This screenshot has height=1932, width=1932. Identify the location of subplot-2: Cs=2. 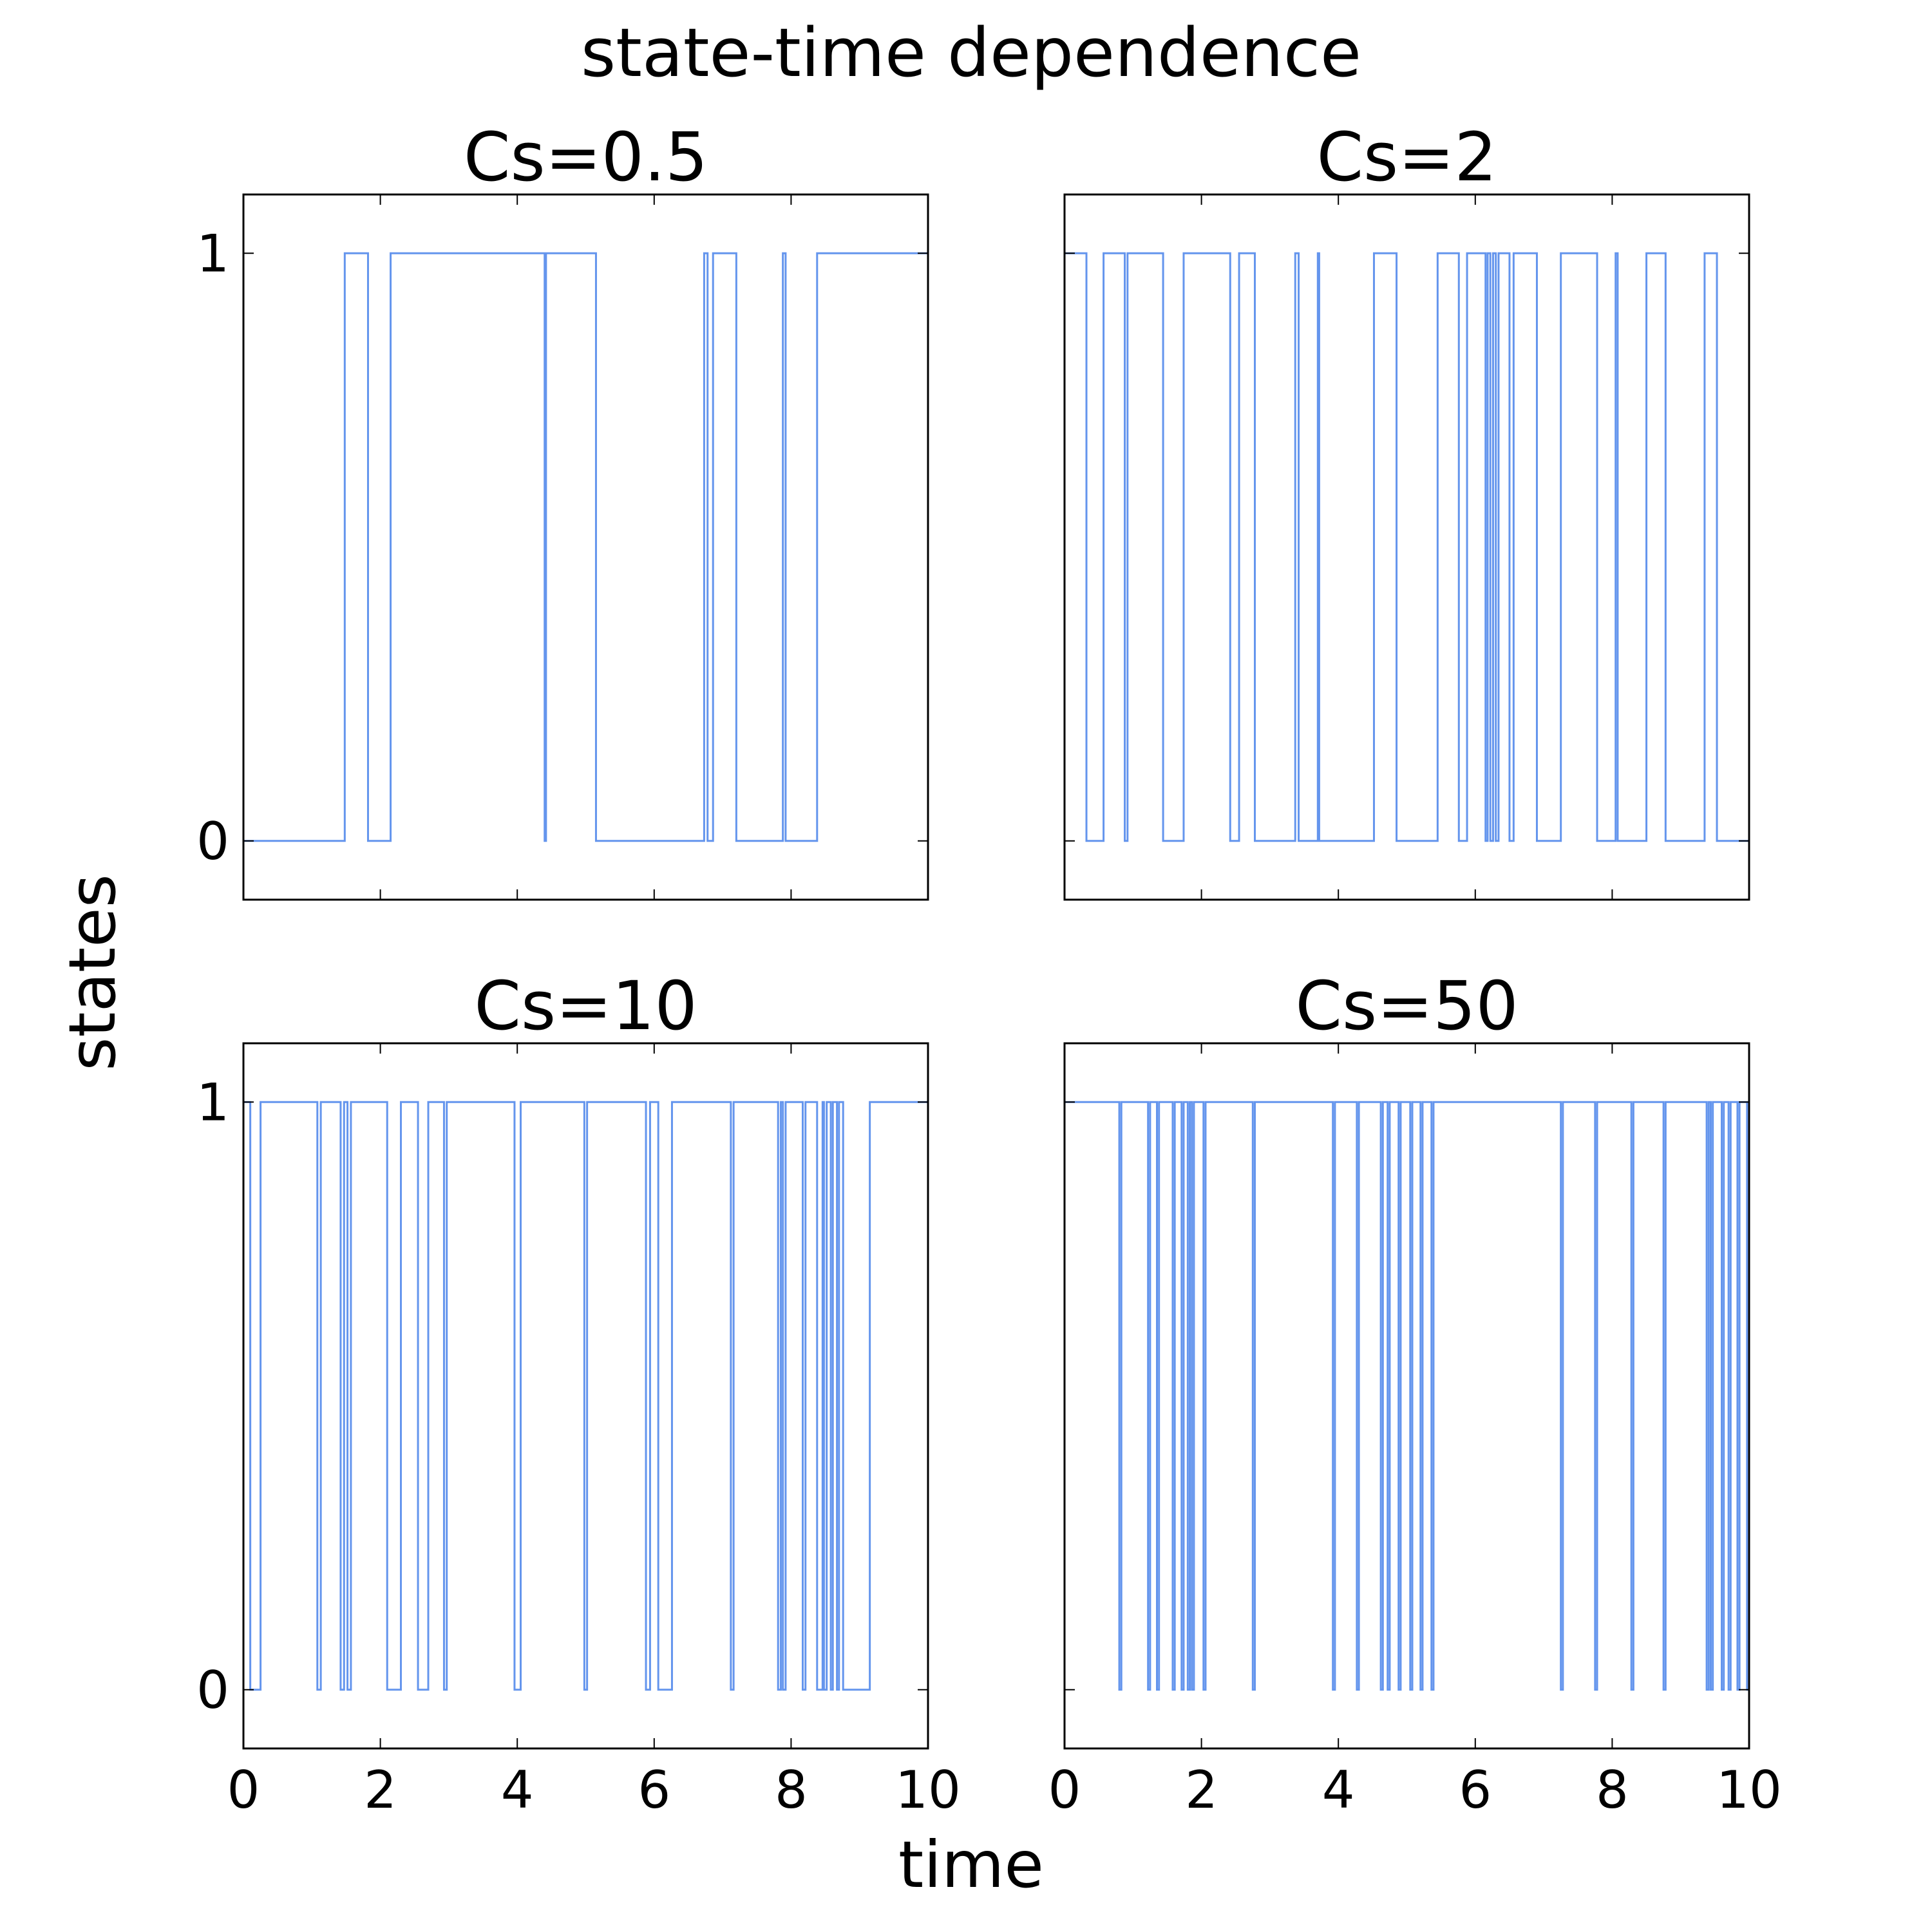
(1407, 510).